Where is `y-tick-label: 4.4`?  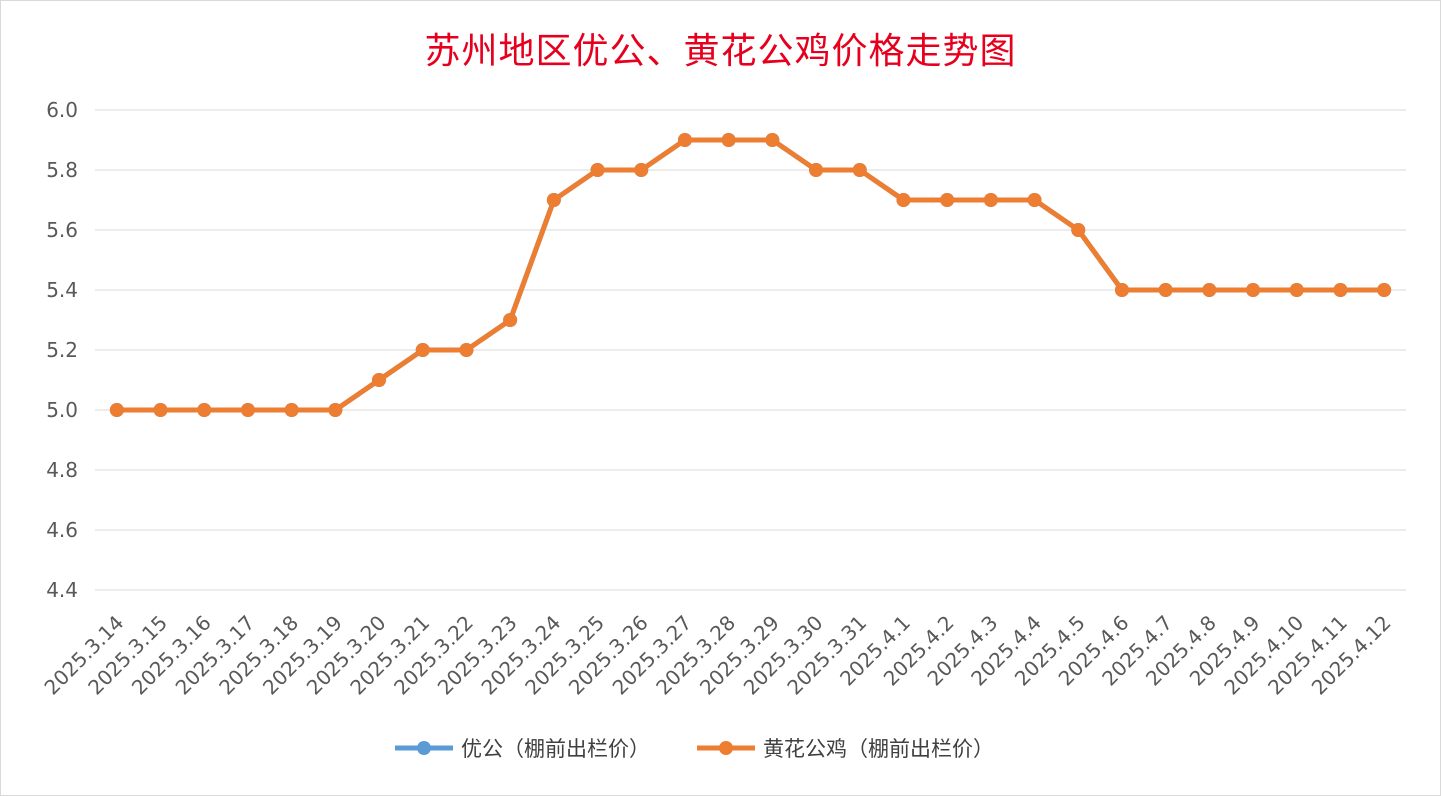
y-tick-label: 4.4 is located at coordinates (62, 590).